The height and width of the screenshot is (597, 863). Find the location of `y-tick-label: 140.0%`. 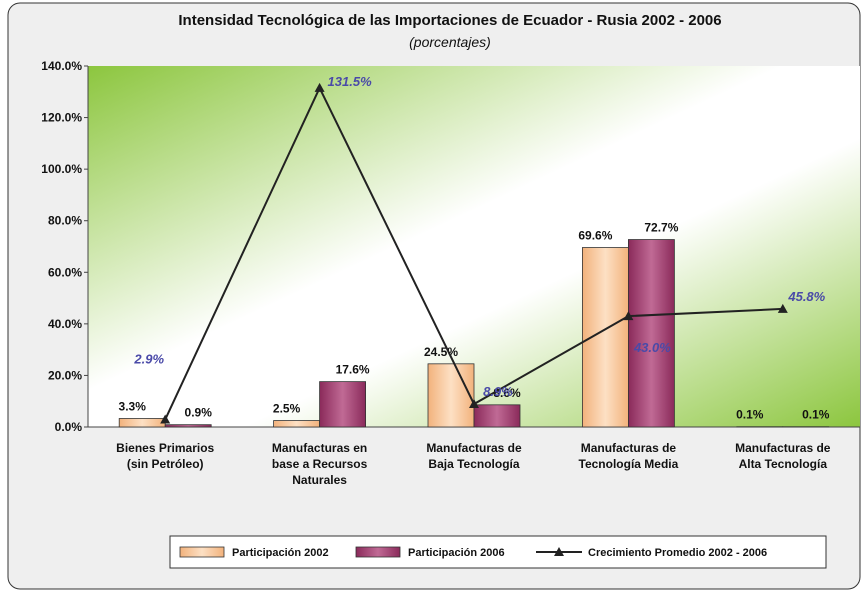

y-tick-label: 140.0% is located at coordinates (61, 66).